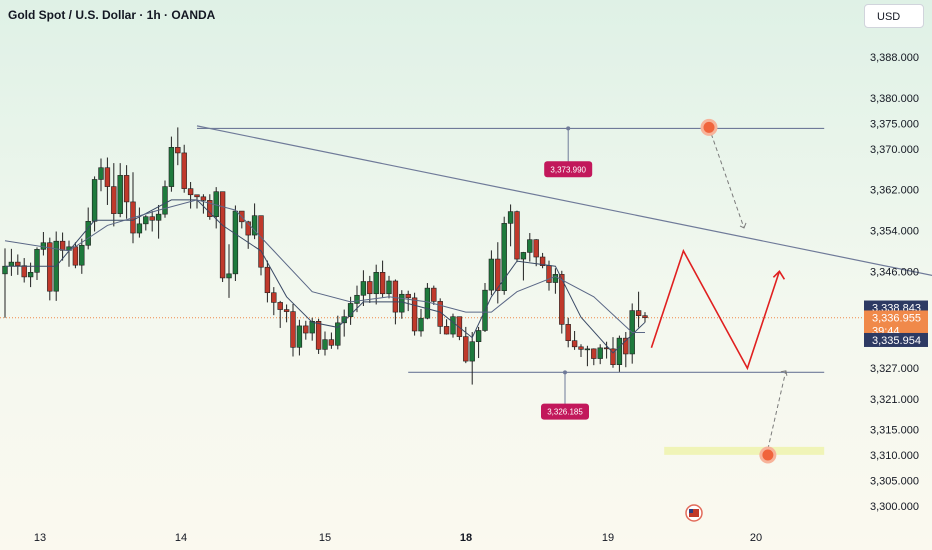 This screenshot has height=550, width=932. I want to click on support-value-tag: 3,326.185, so click(565, 411).